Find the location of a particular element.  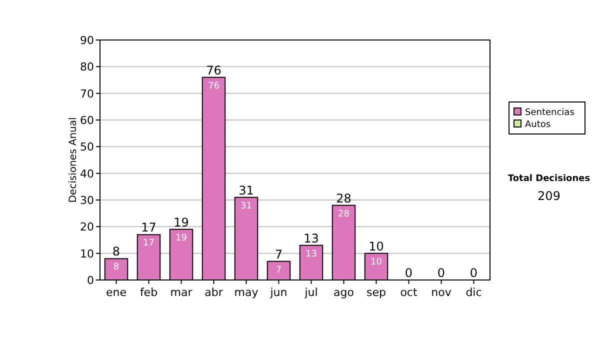

x-tick-label: mar is located at coordinates (181, 292).